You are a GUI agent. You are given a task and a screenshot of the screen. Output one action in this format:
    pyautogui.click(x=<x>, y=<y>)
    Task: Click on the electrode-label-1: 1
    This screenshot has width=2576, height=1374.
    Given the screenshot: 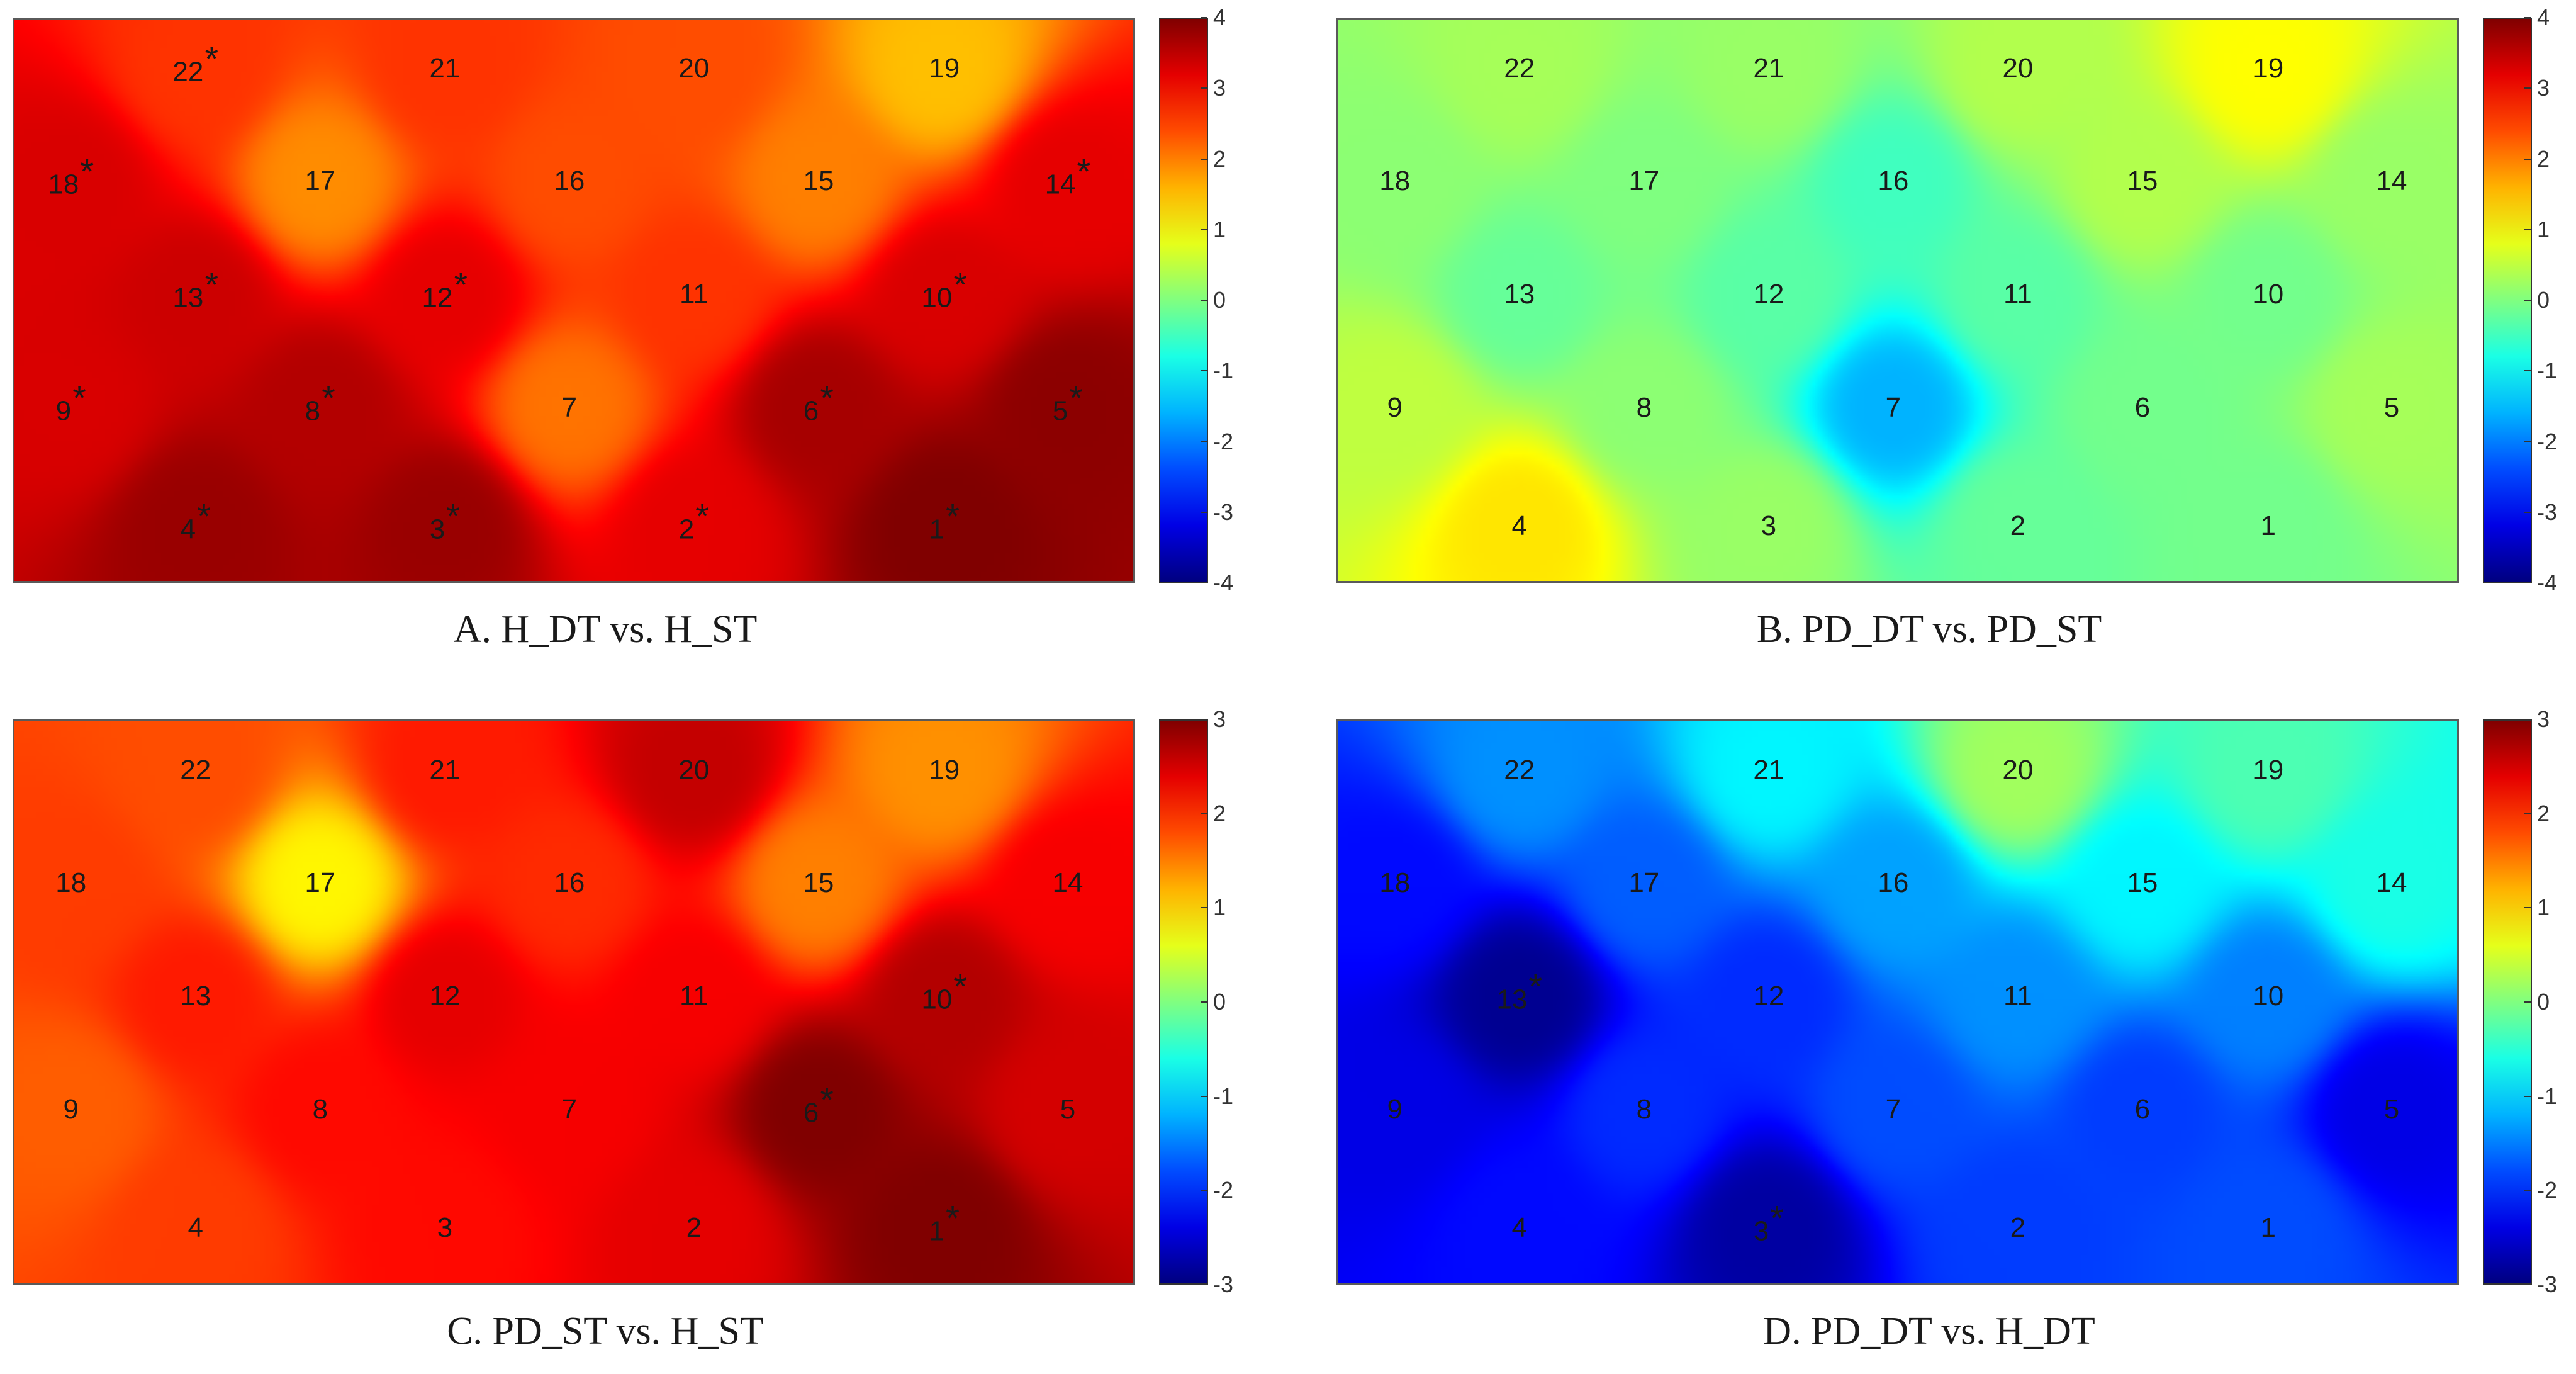 What is the action you would take?
    pyautogui.click(x=2267, y=526)
    